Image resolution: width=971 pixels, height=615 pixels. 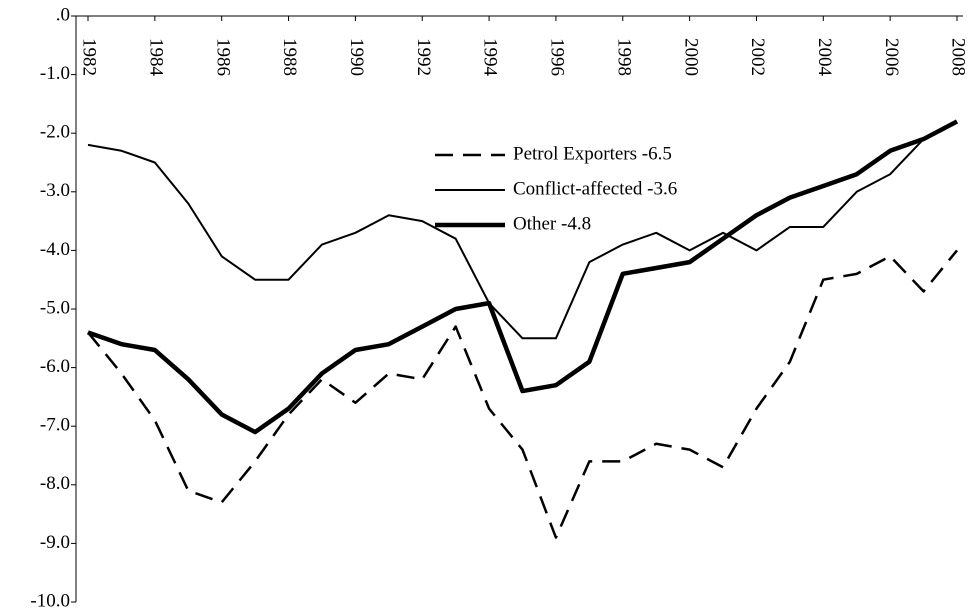 I want to click on x-tick-label: 1984, so click(x=155, y=57).